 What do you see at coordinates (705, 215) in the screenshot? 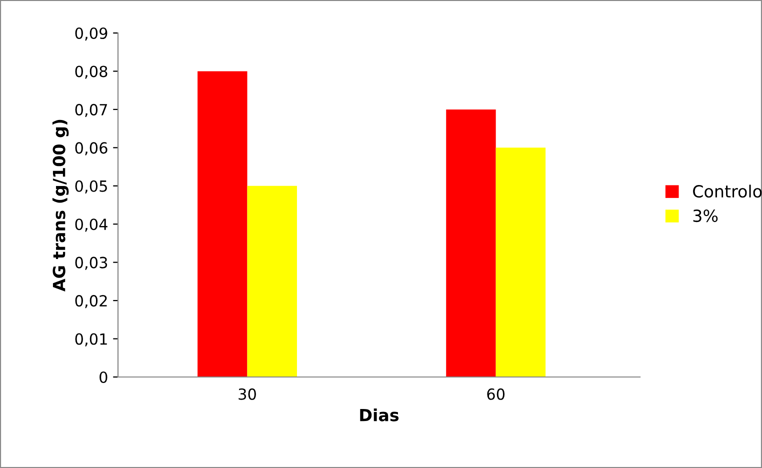
I see `legend-label: 3%` at bounding box center [705, 215].